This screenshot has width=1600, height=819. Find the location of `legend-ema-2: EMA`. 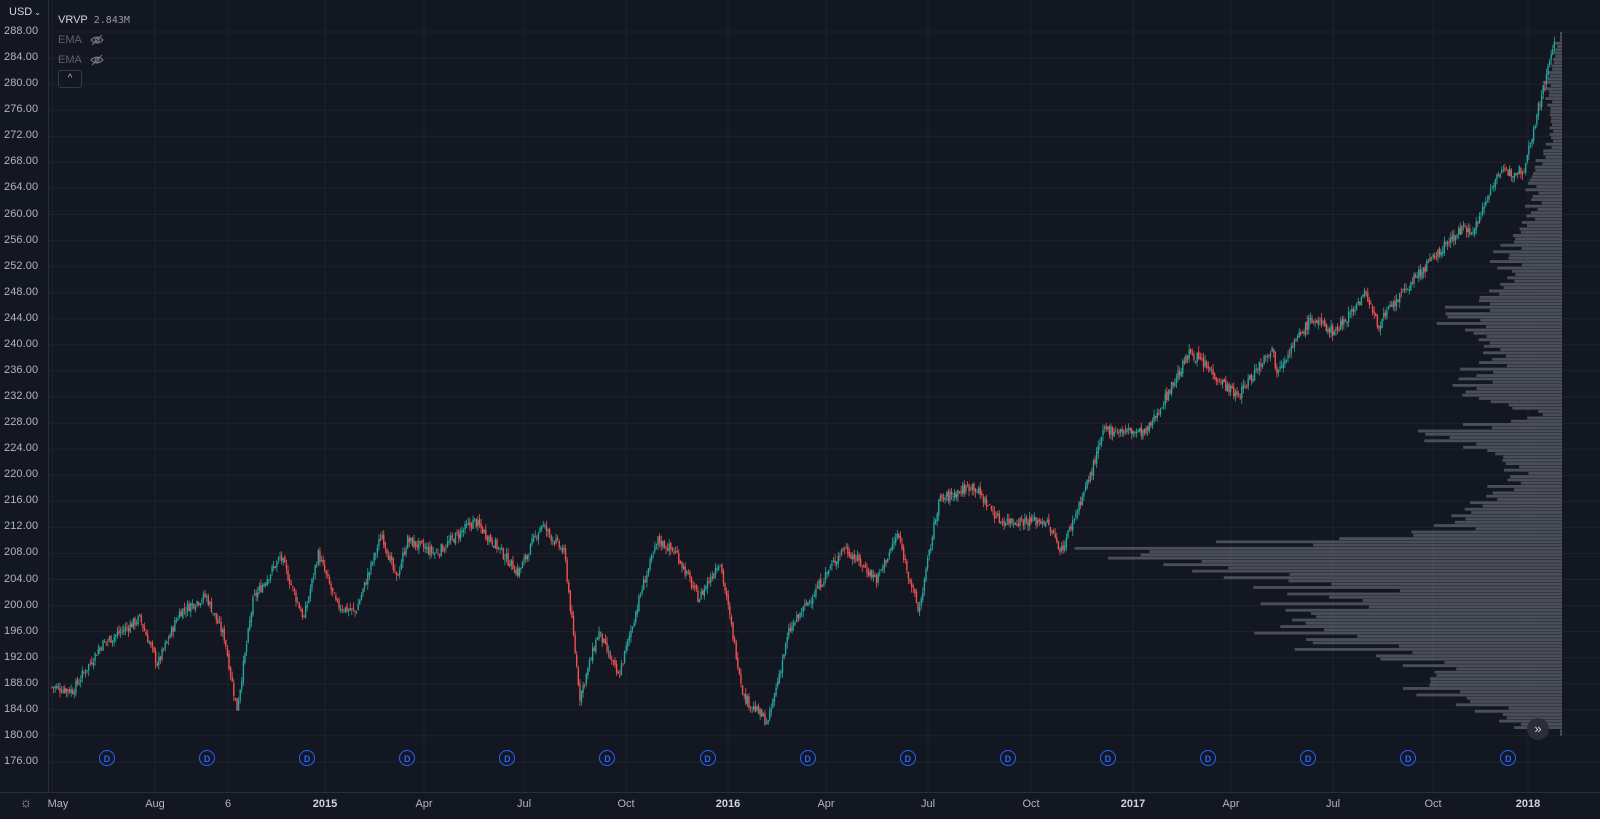

legend-ema-2: EMA is located at coordinates (94, 60).